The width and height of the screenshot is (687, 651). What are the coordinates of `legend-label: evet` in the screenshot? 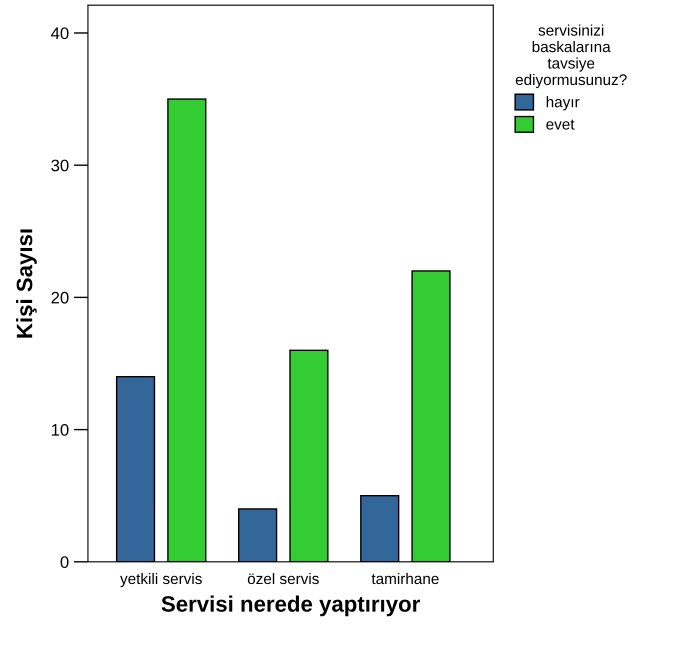 It's located at (560, 125).